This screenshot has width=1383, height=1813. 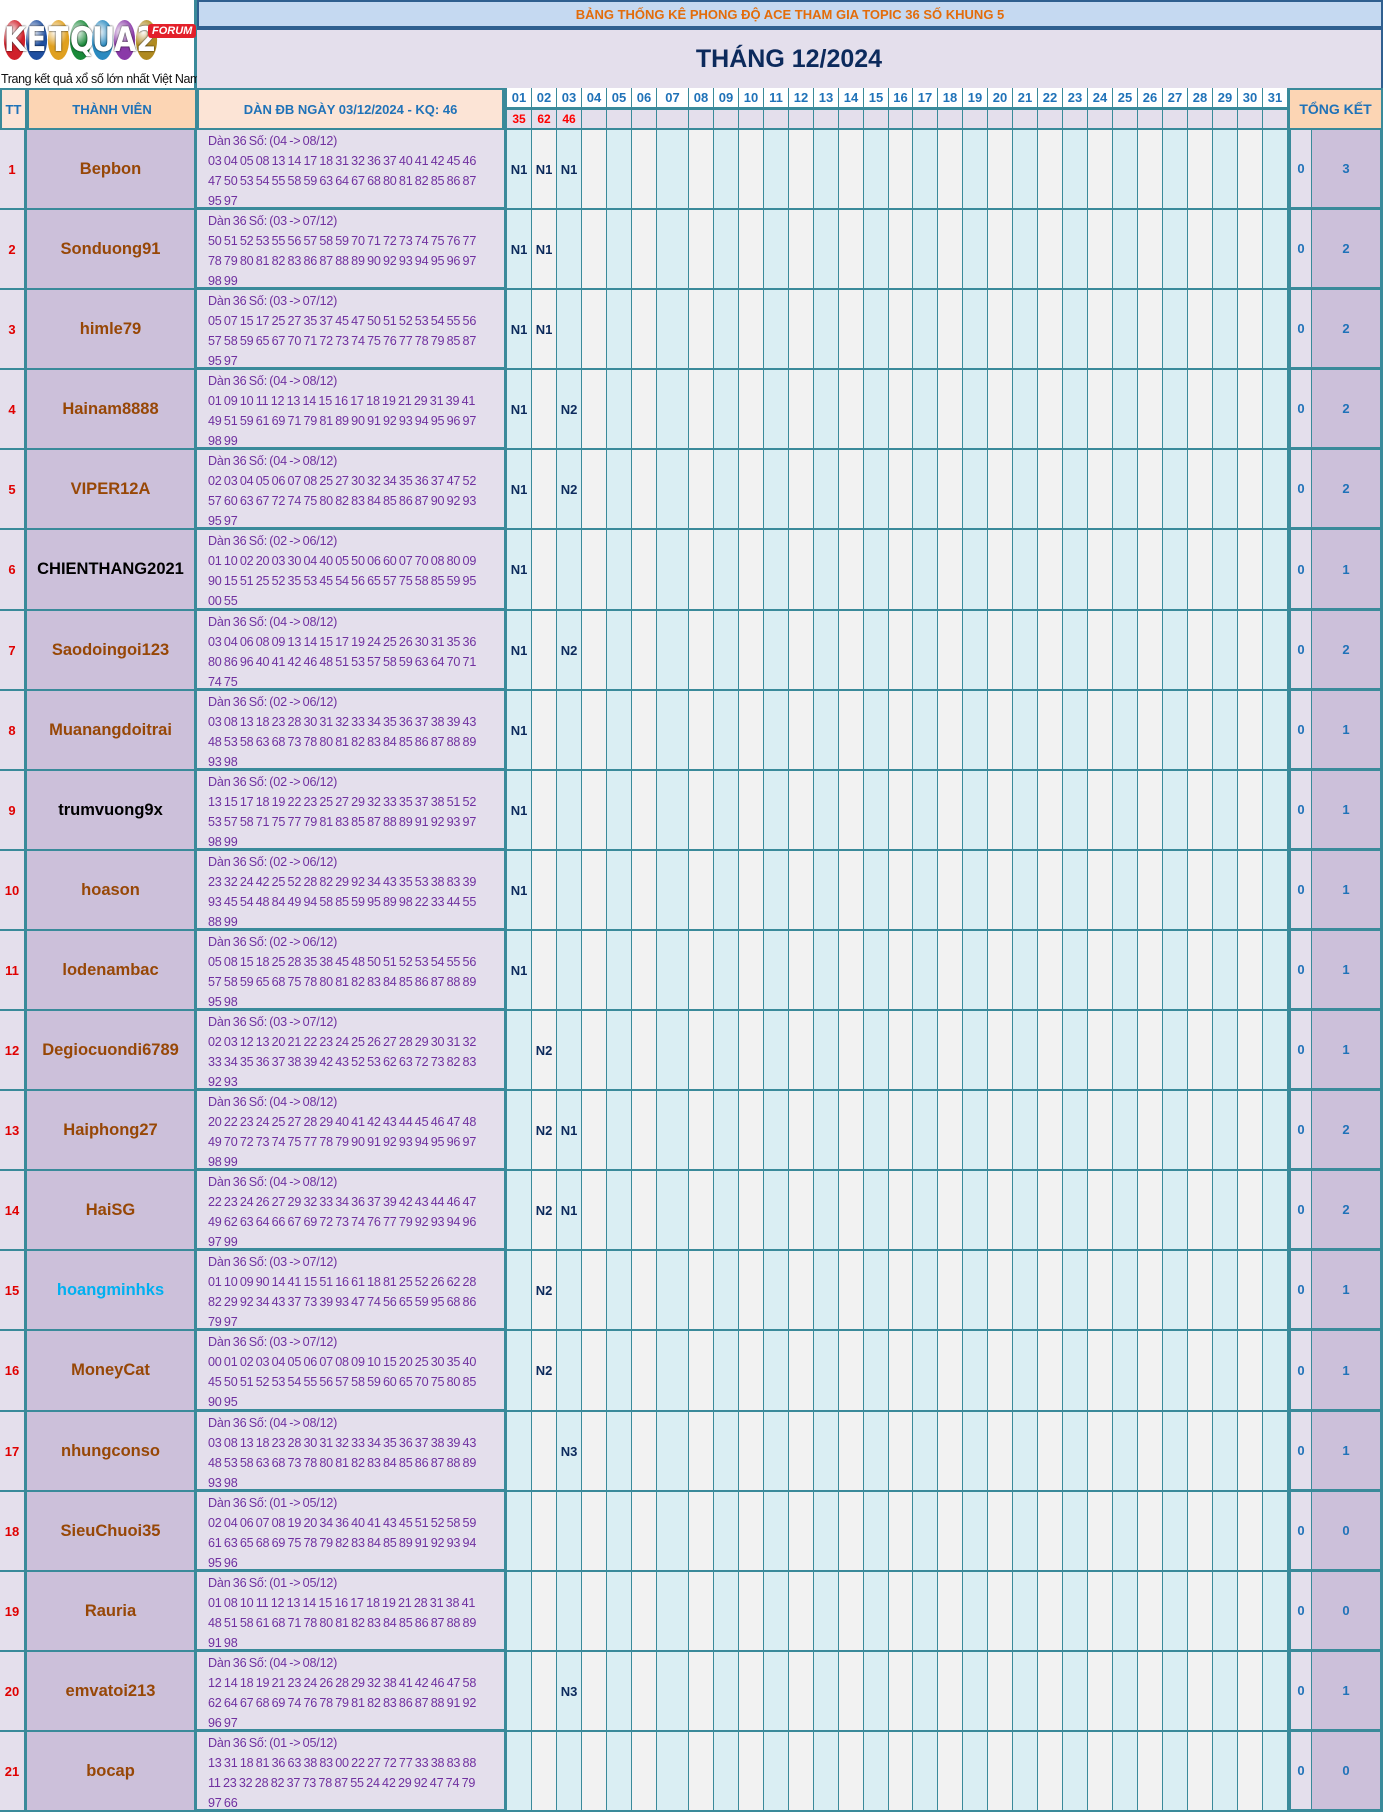 What do you see at coordinates (13, 490) in the screenshot?
I see `row-index: 5` at bounding box center [13, 490].